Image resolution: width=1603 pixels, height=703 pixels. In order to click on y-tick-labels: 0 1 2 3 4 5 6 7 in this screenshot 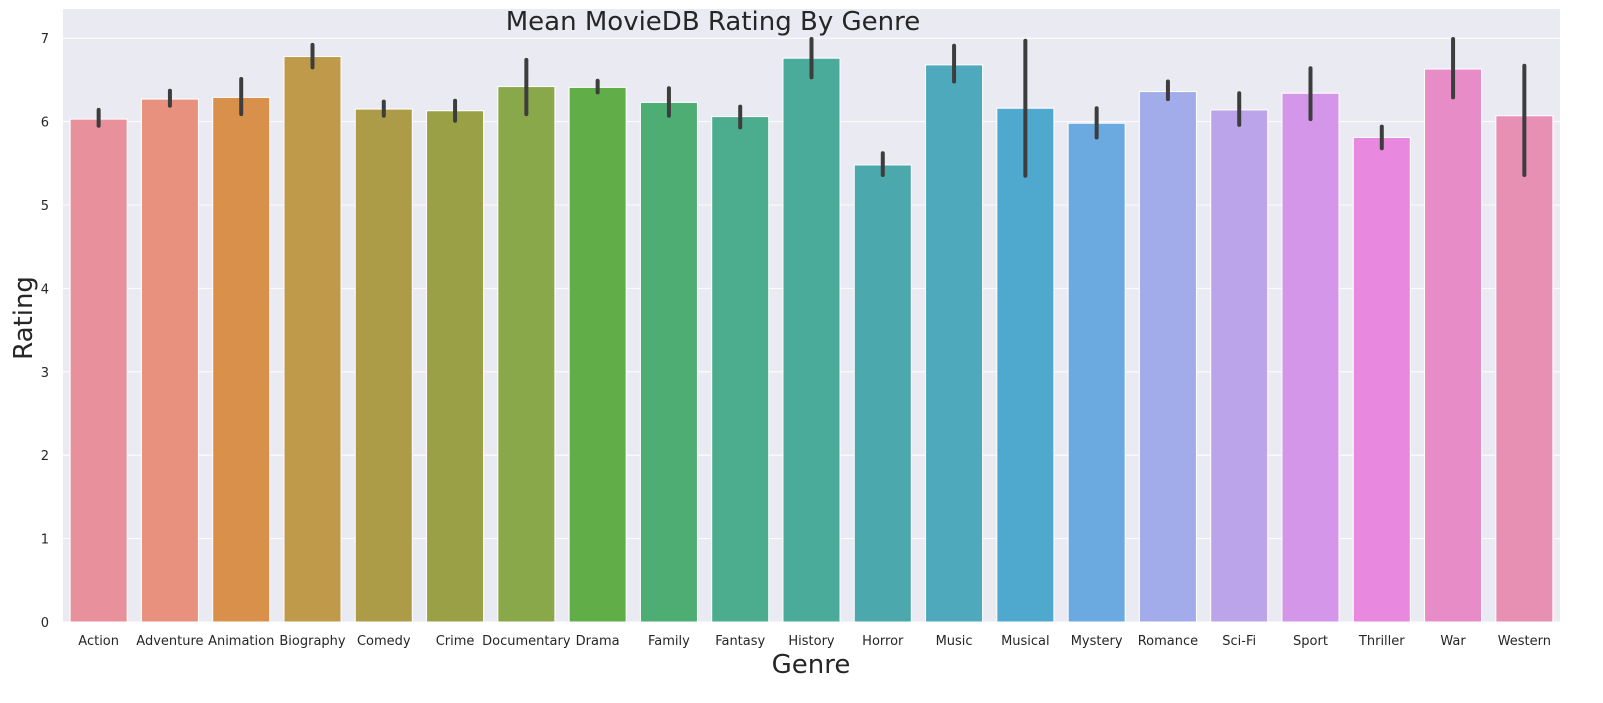, I will do `click(45, 331)`.